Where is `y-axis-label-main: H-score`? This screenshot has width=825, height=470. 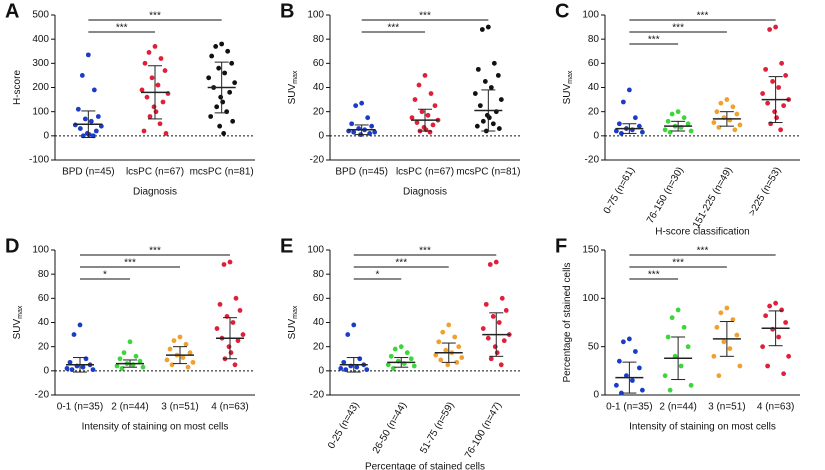
y-axis-label-main: H-score is located at coordinates (17, 87).